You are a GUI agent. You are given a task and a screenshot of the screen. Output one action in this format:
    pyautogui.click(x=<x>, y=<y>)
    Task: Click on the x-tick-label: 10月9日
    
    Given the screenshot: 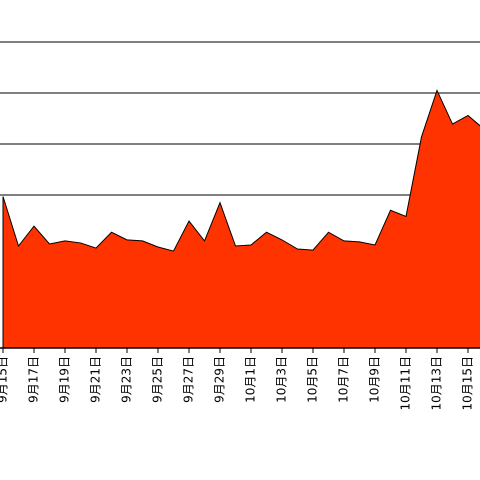 What is the action you would take?
    pyautogui.click(x=375, y=379)
    